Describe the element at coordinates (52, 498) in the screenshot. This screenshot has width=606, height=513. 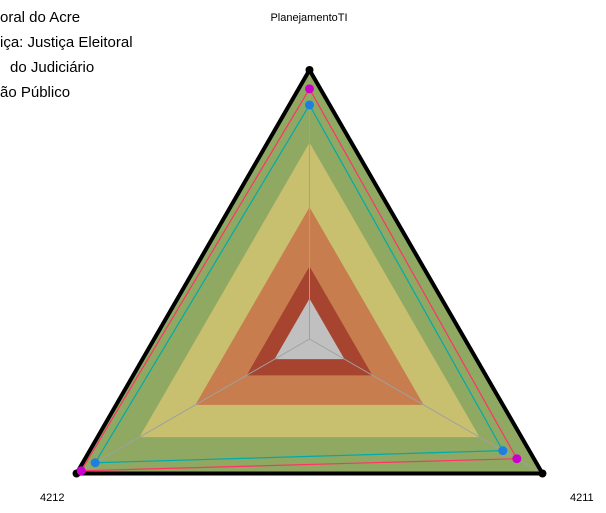
I see `axis-label: 4212` at that location.